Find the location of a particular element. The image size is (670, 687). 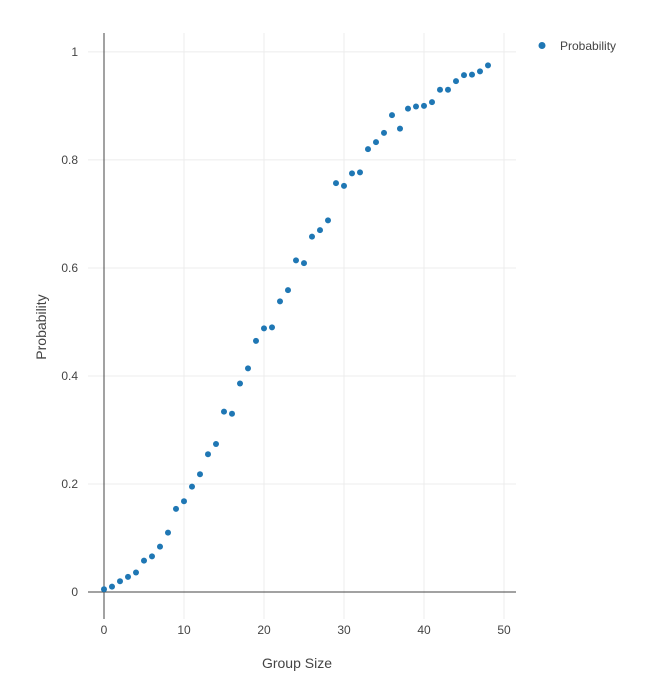

x-tick-label: 40 is located at coordinates (424, 630).